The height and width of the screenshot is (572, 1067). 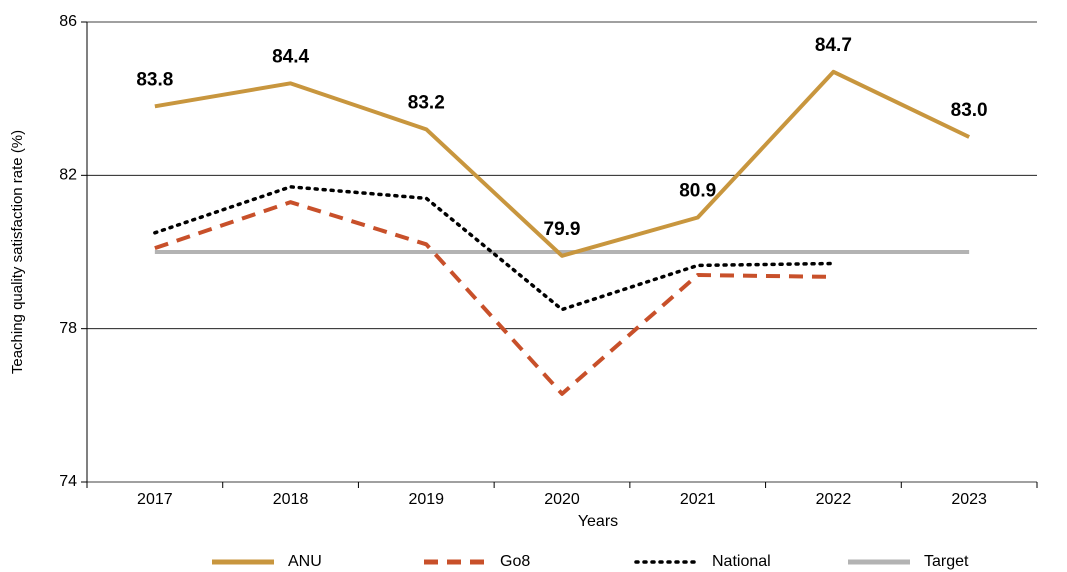 What do you see at coordinates (305, 561) in the screenshot?
I see `legend-label: ANU` at bounding box center [305, 561].